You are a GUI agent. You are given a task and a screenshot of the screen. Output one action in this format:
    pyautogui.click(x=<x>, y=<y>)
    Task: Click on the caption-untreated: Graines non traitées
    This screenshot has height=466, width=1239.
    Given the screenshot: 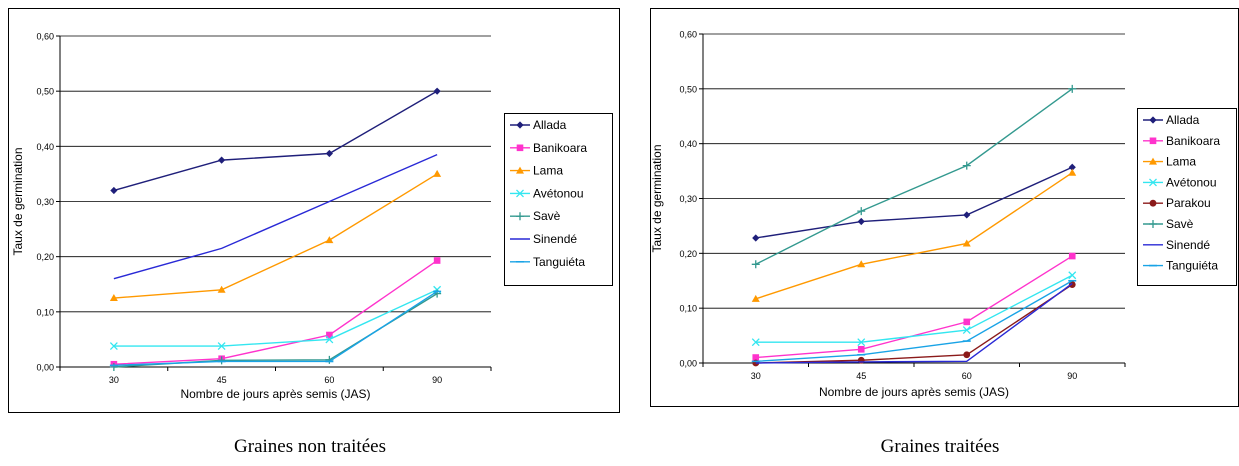 What is the action you would take?
    pyautogui.click(x=310, y=446)
    